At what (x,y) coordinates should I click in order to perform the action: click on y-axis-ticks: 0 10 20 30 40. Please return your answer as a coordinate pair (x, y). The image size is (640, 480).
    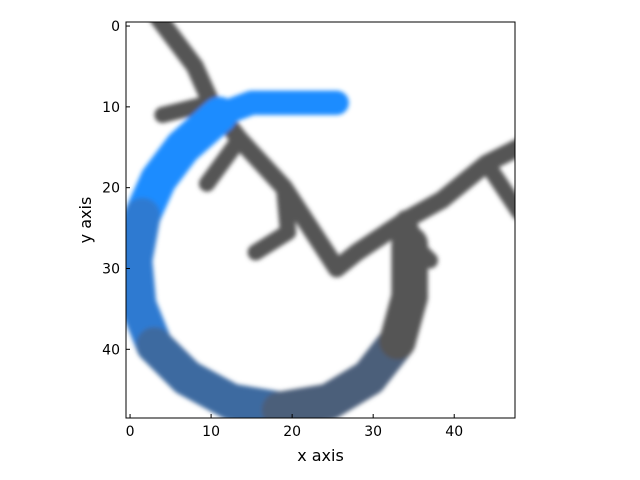
    Looking at the image, I should click on (116, 188).